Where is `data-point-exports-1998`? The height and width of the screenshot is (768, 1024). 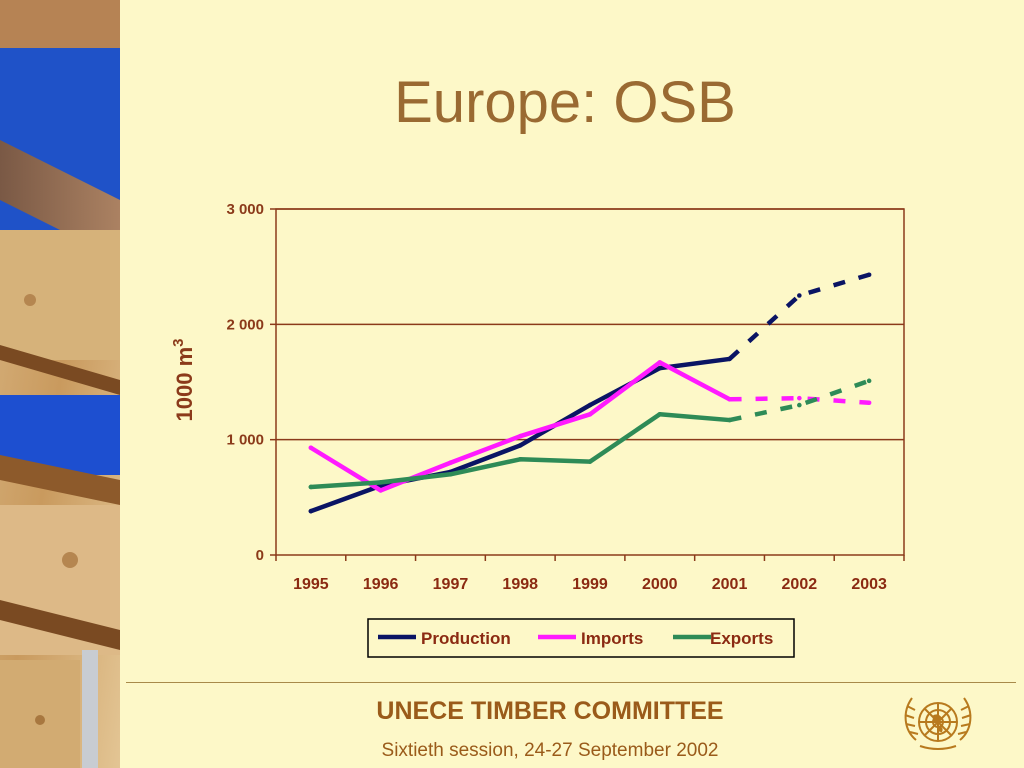 data-point-exports-1998 is located at coordinates (520, 459).